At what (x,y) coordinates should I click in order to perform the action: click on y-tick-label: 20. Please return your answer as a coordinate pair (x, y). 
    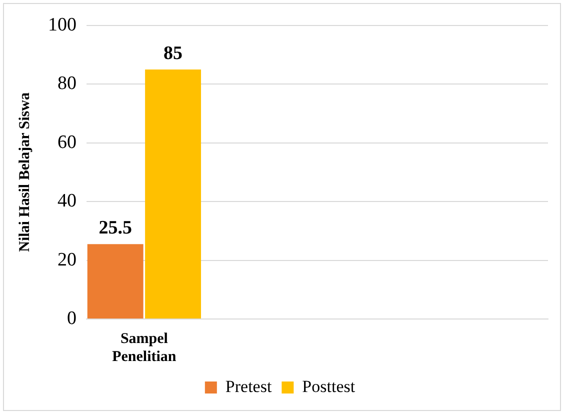
    Looking at the image, I should click on (67, 259).